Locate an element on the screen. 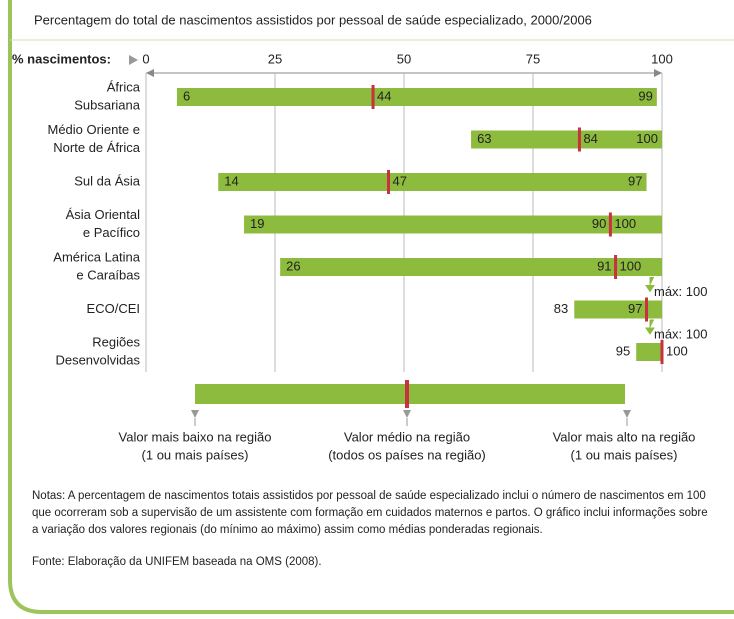 The width and height of the screenshot is (734, 619). legend-label: Valor médio na região is located at coordinates (407, 436).